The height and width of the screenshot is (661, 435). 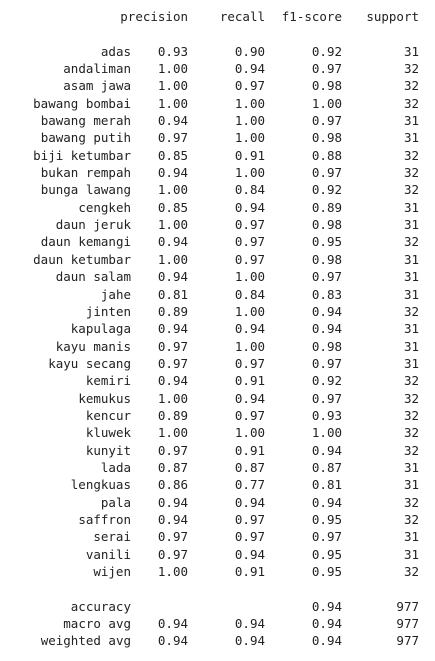 What do you see at coordinates (82, 103) in the screenshot?
I see `row-label: bawang bombai` at bounding box center [82, 103].